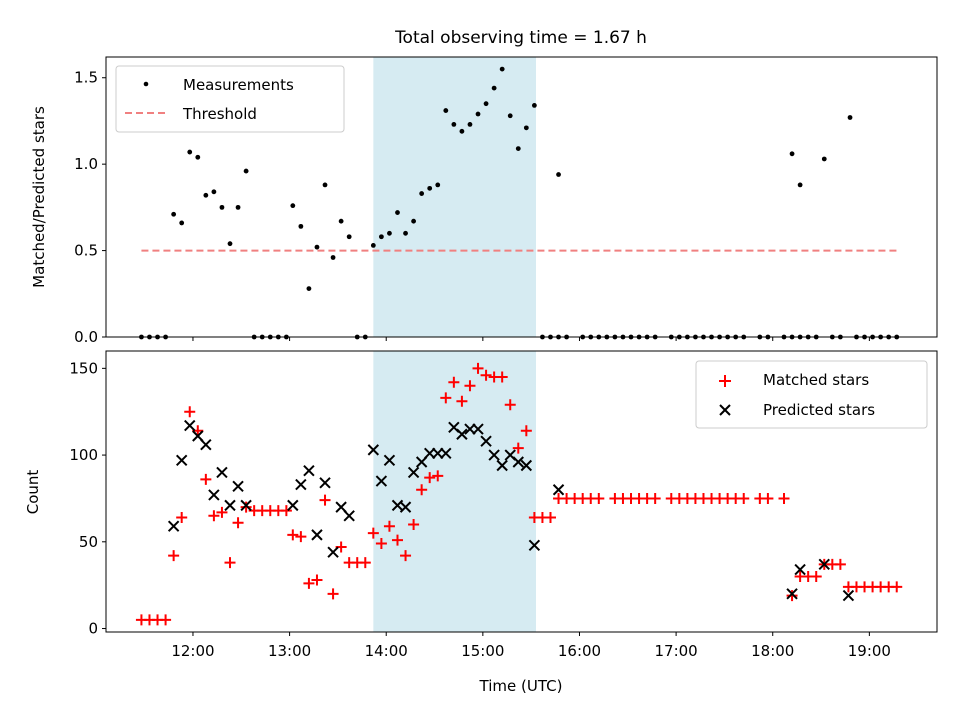 The image size is (960, 720). What do you see at coordinates (88, 542) in the screenshot?
I see `count-ytick-label: 50` at bounding box center [88, 542].